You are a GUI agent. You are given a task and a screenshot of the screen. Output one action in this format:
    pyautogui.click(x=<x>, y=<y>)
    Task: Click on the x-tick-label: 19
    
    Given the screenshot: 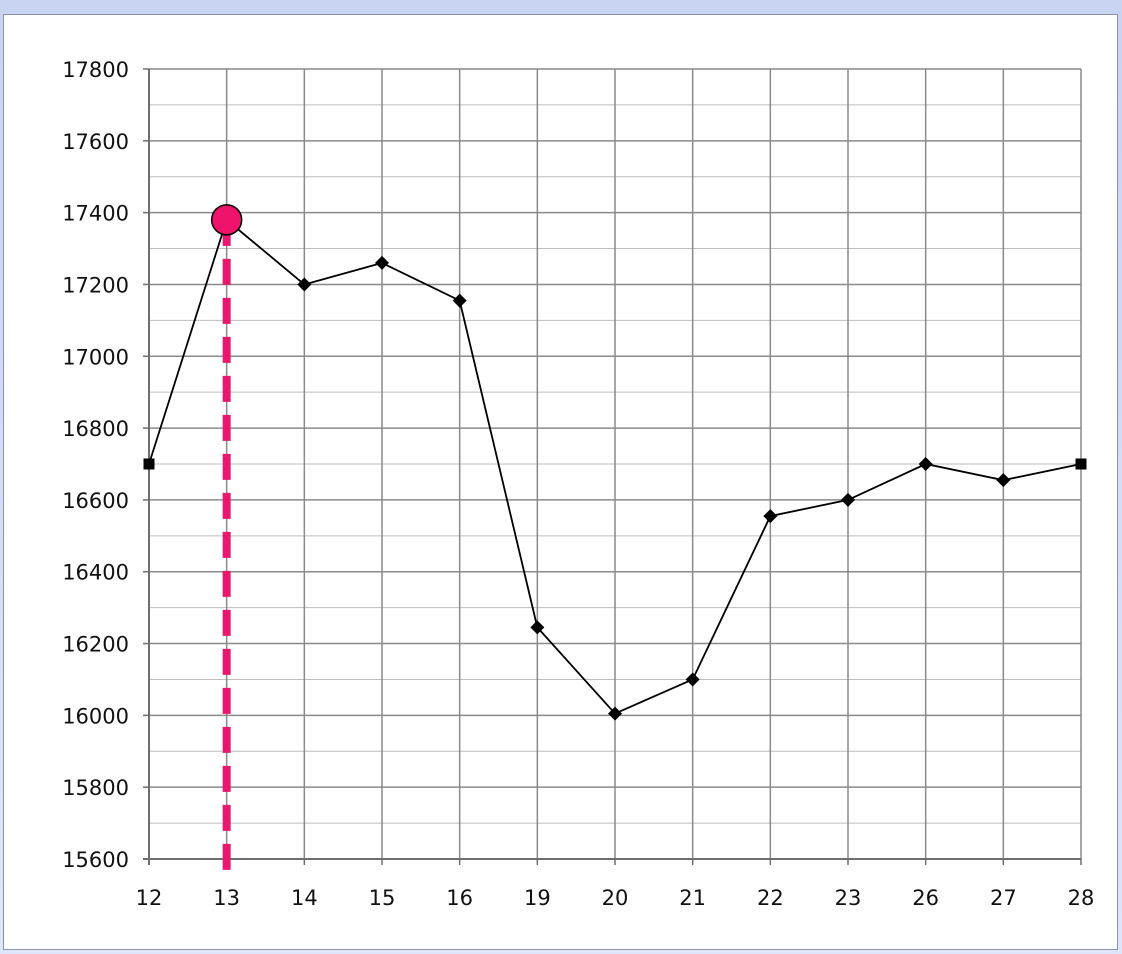 What is the action you would take?
    pyautogui.click(x=537, y=898)
    